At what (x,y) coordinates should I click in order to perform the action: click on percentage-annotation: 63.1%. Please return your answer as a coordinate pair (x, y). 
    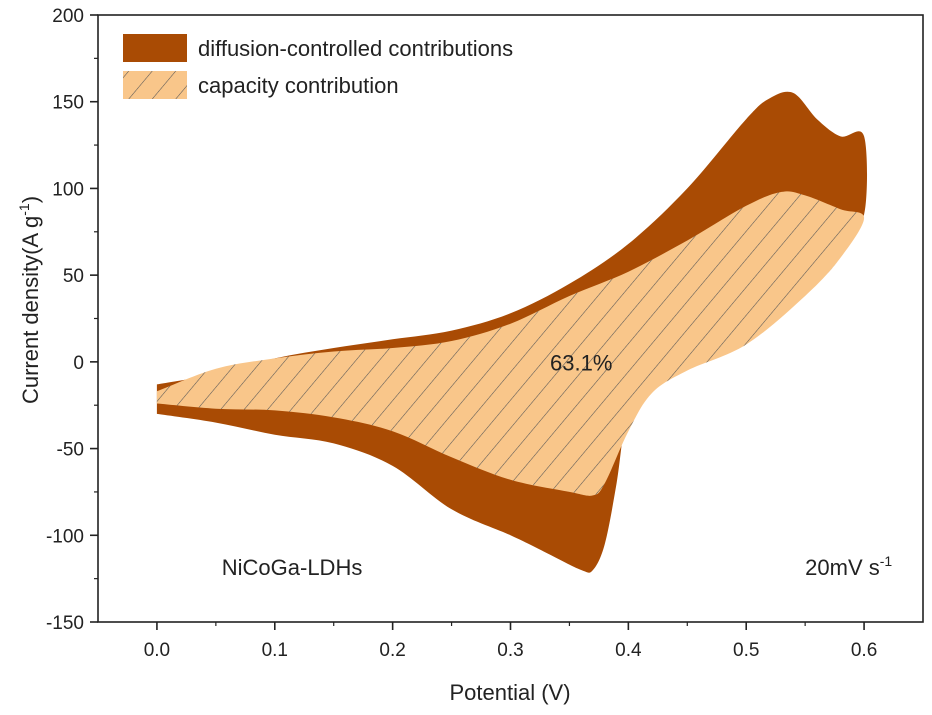
    Looking at the image, I should click on (581, 363).